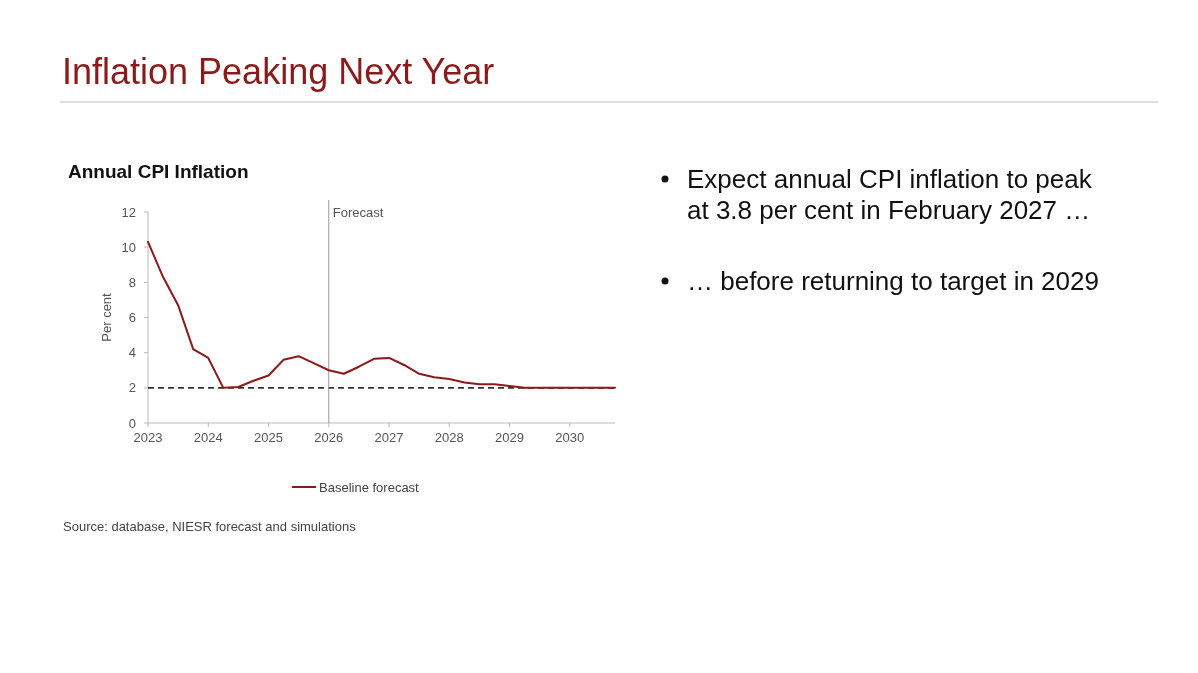  What do you see at coordinates (268, 437) in the screenshot?
I see `x-tick-label: 2025` at bounding box center [268, 437].